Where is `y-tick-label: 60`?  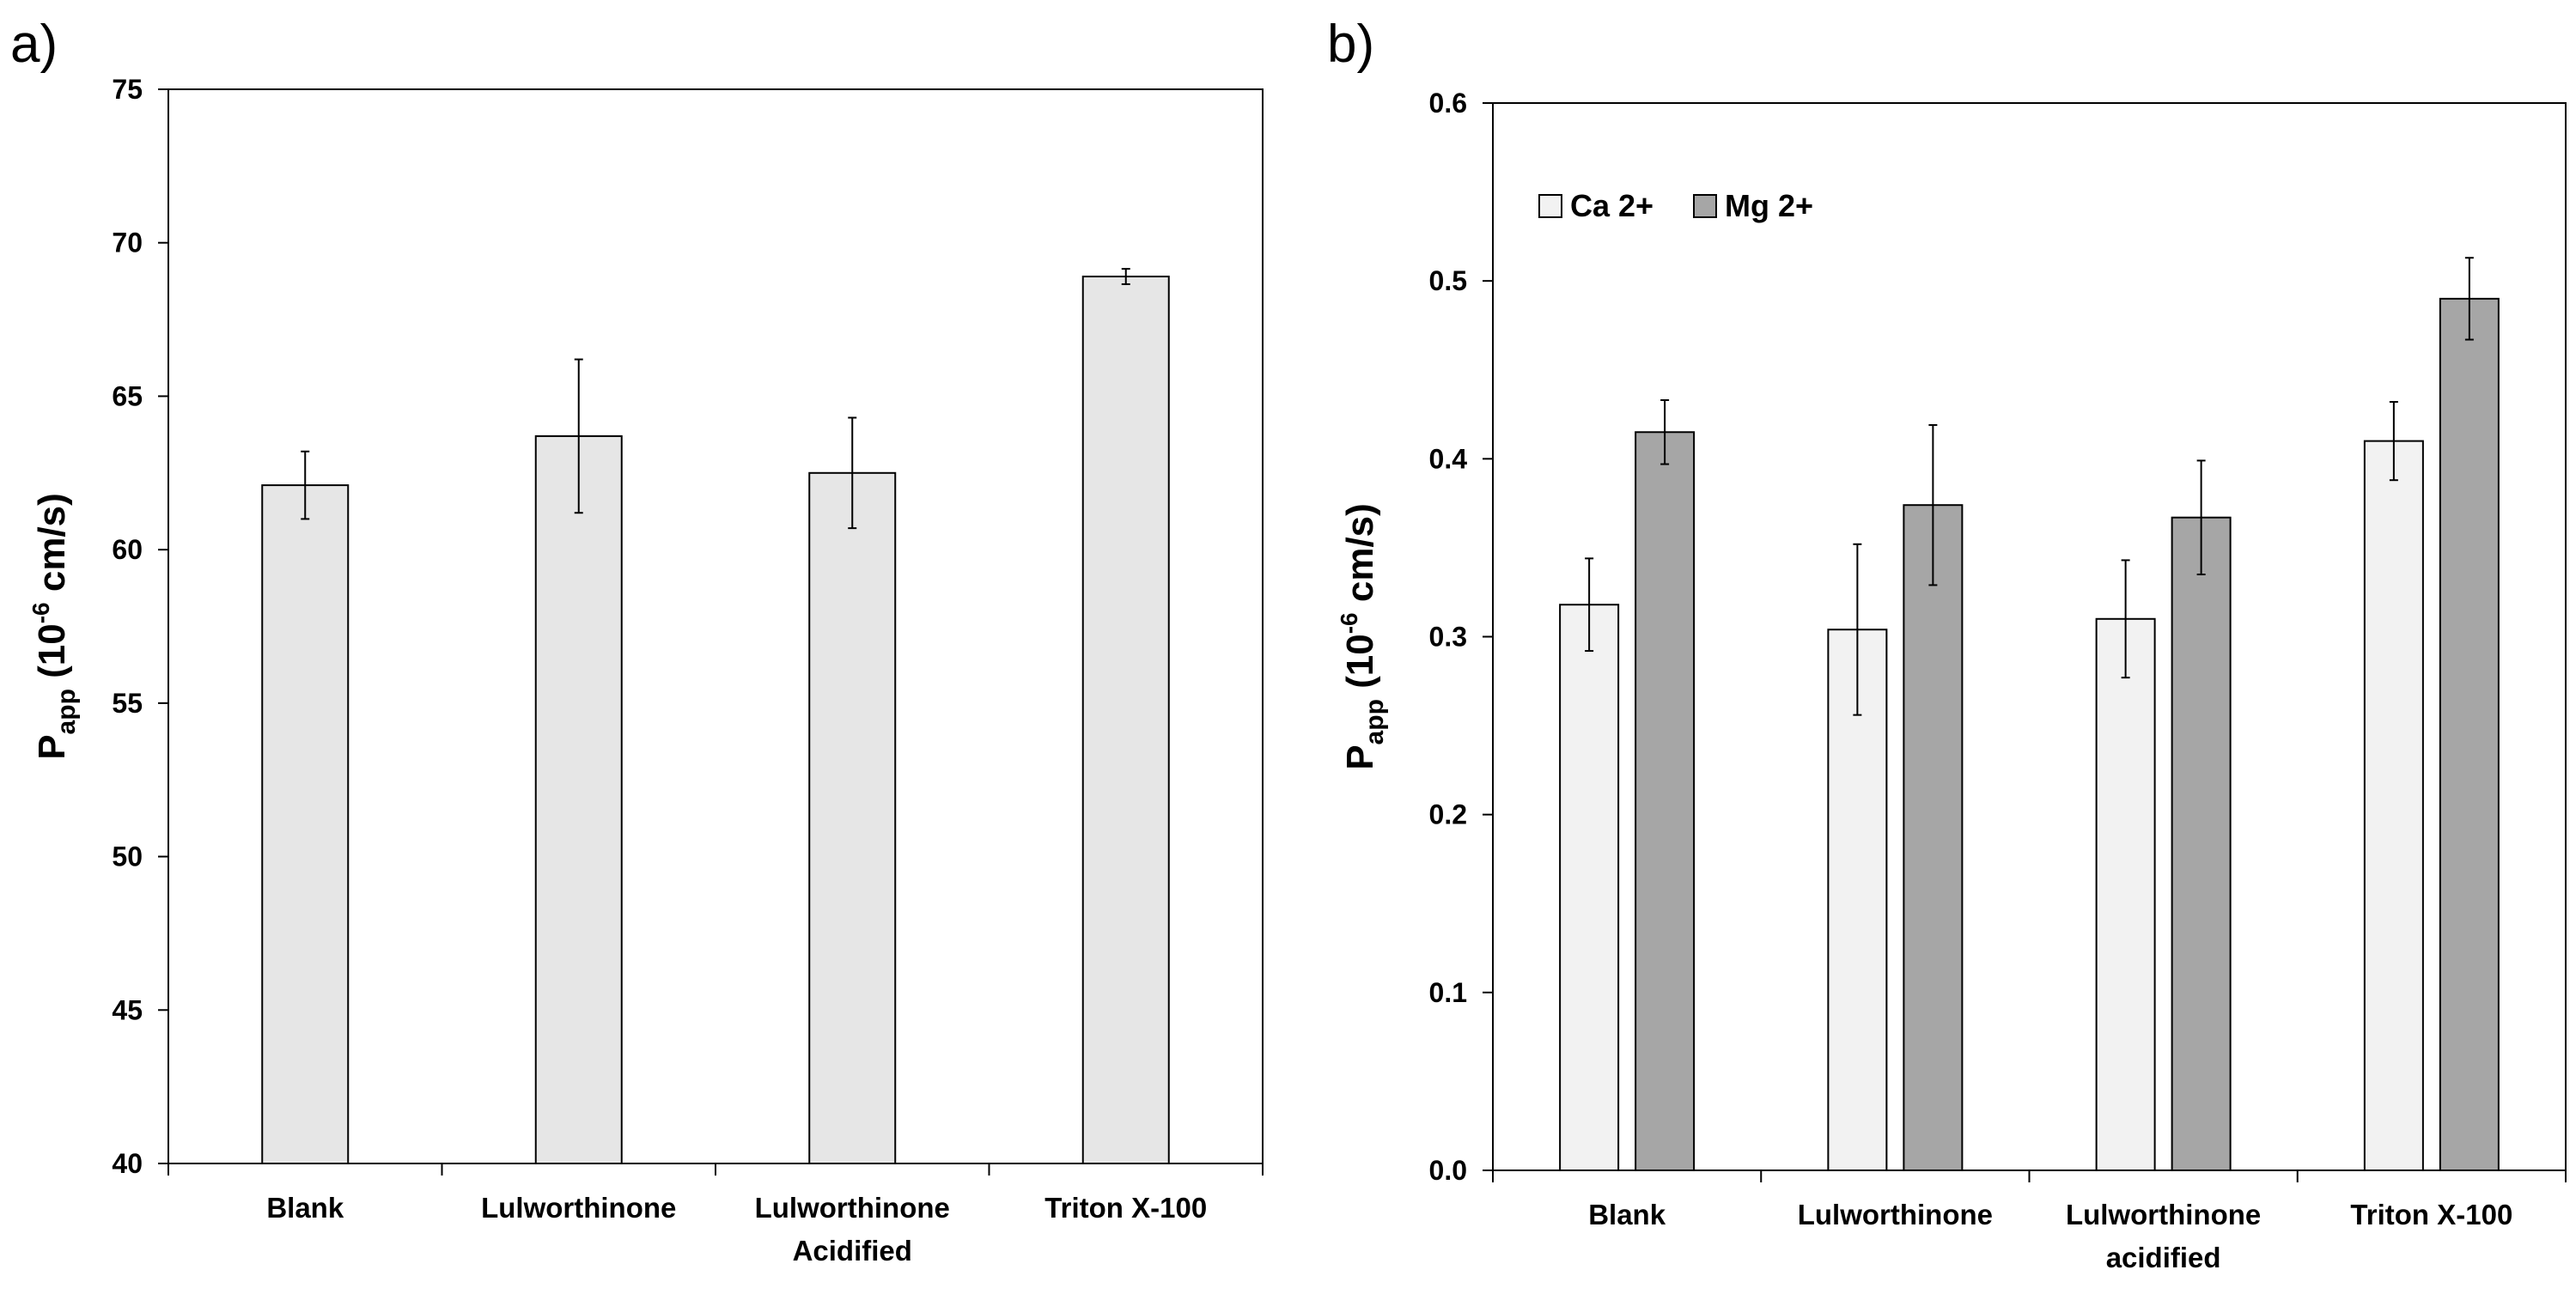
y-tick-label: 60 is located at coordinates (127, 549).